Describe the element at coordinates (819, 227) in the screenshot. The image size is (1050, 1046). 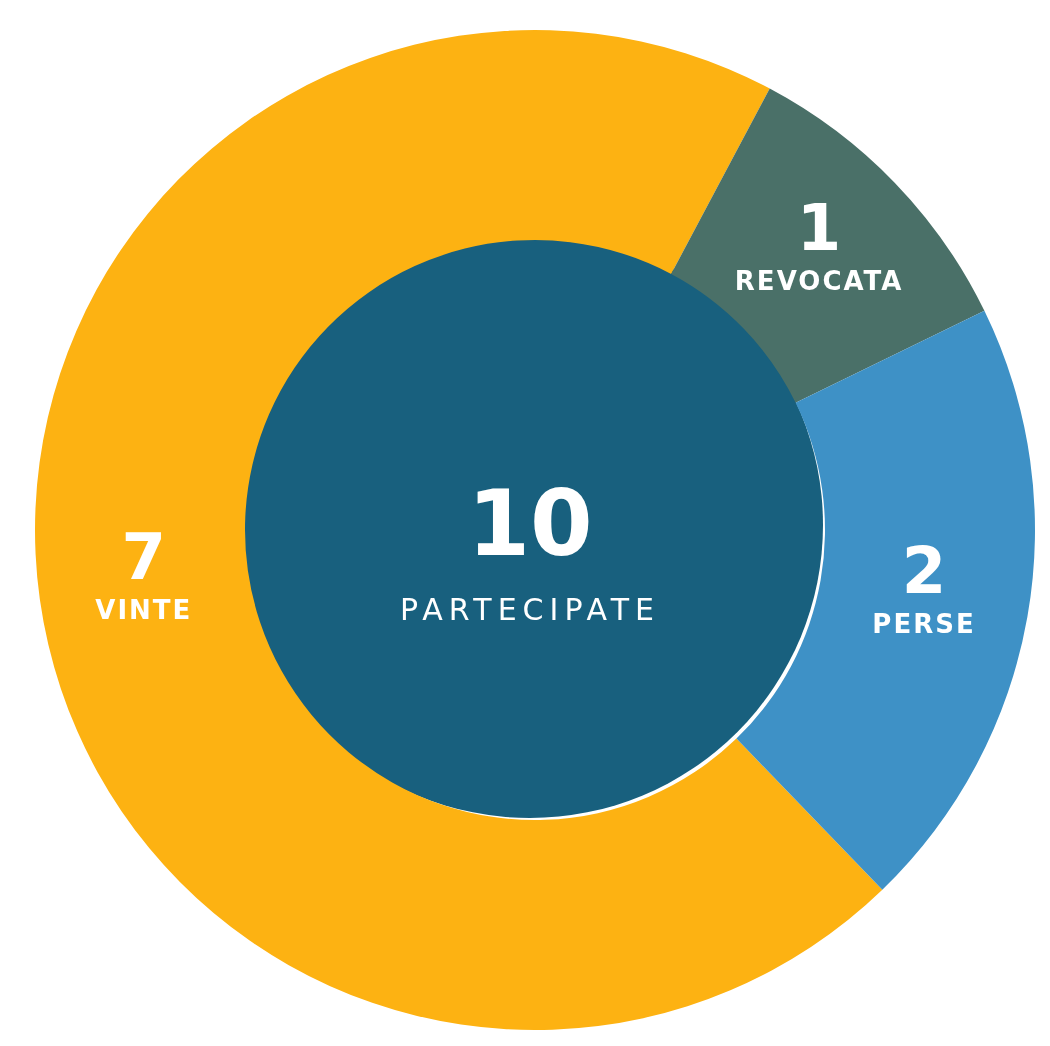
I see `data-label: 1` at that location.